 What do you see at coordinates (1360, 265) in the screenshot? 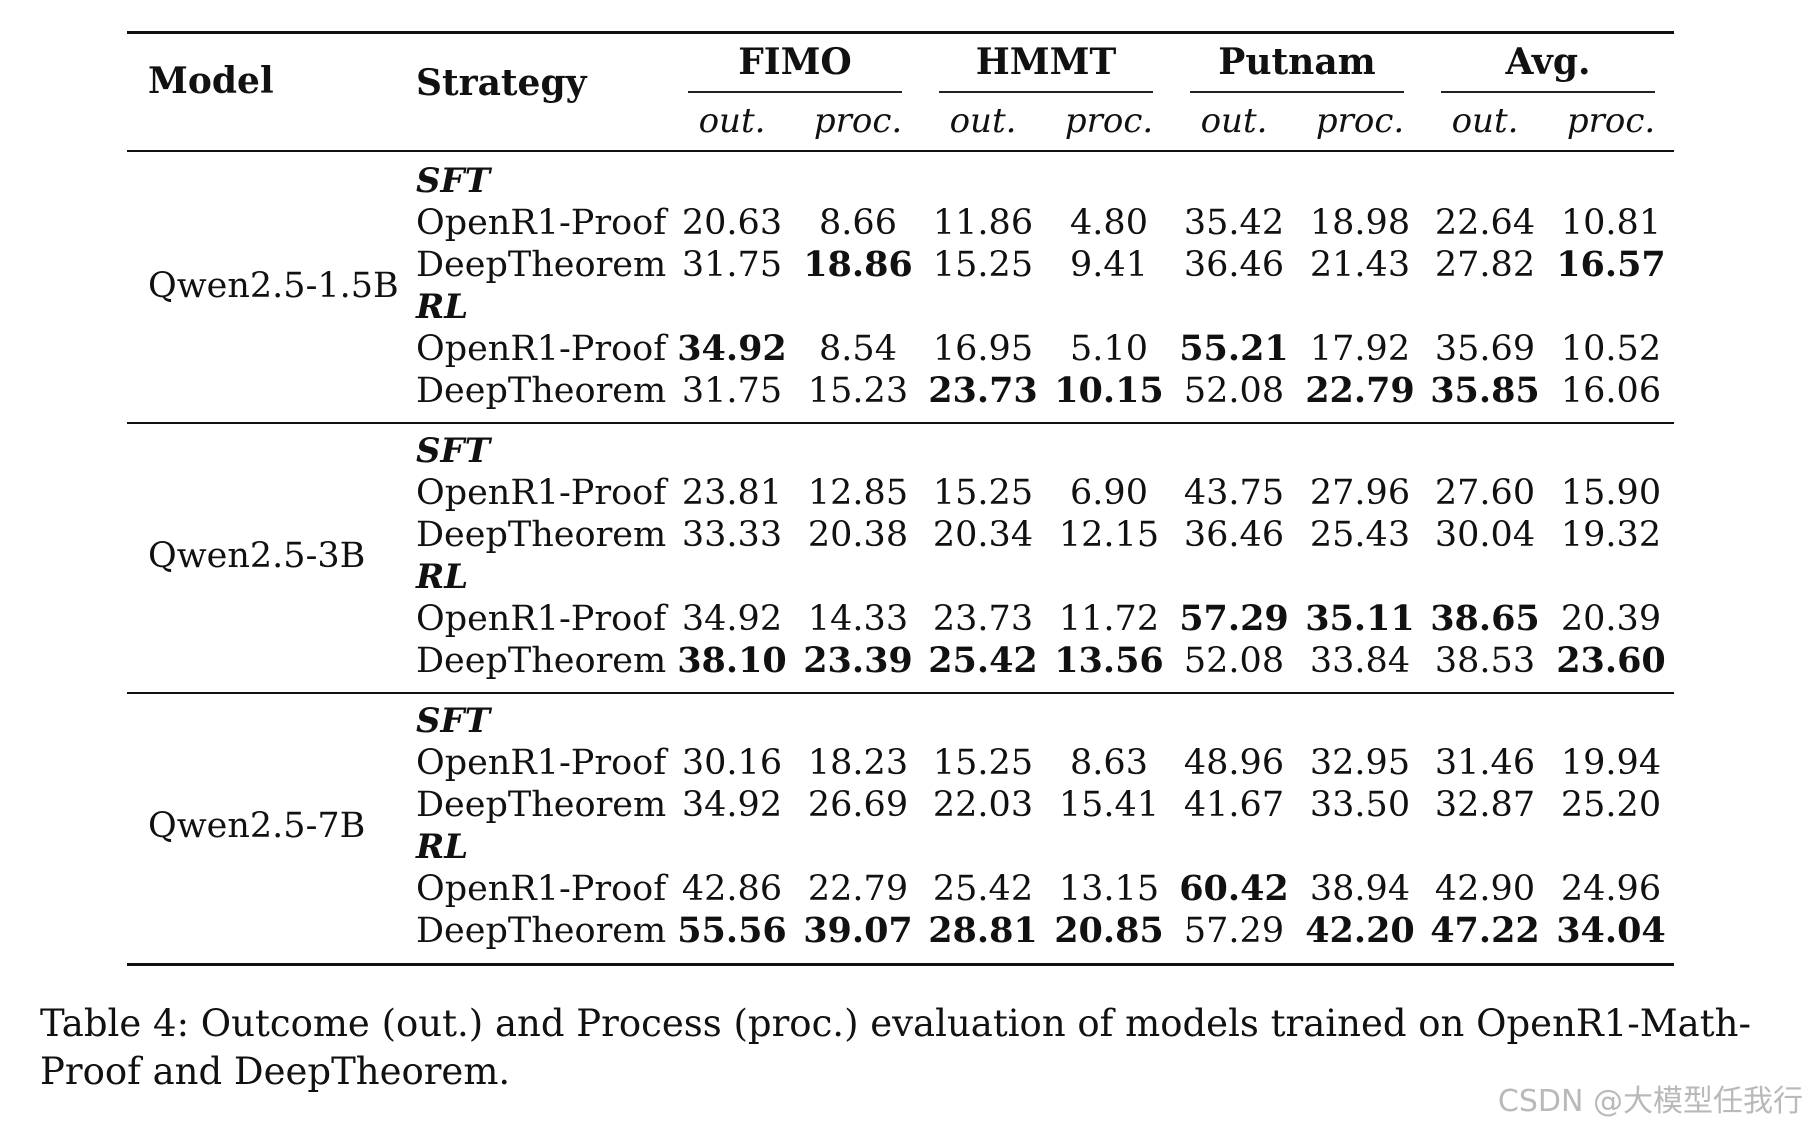
I see `cell-putnam-proc: 21.43` at bounding box center [1360, 265].